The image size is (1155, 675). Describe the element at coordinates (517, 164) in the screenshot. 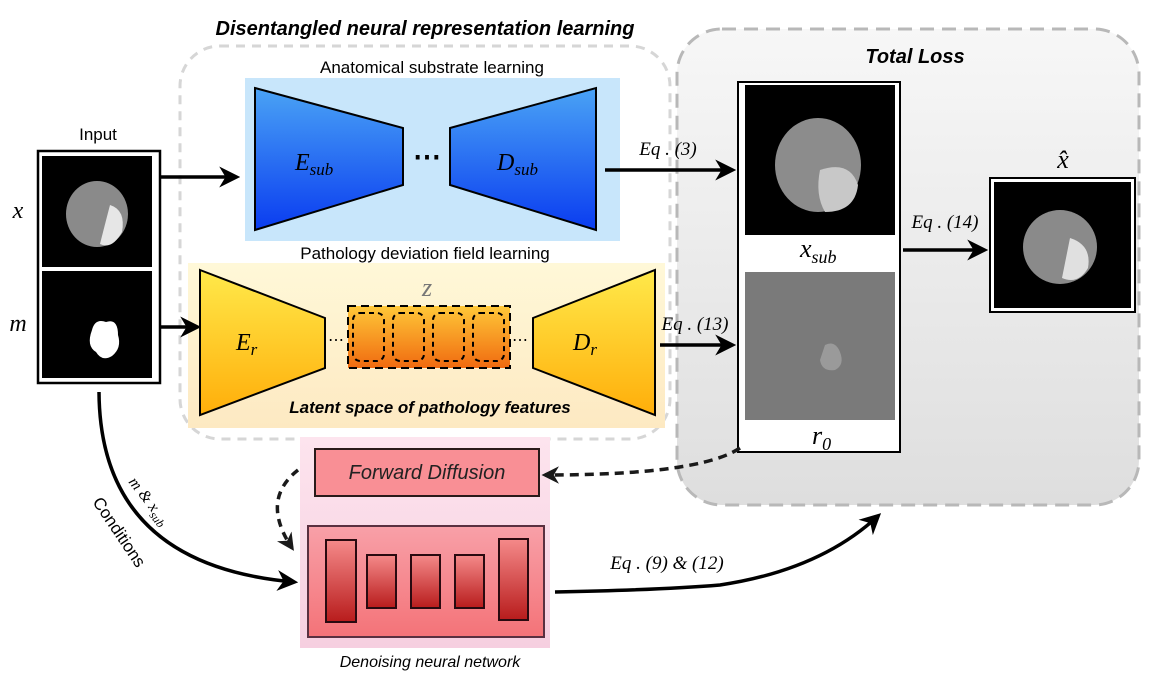

I see `decoder-sub-label: Dsub` at that location.